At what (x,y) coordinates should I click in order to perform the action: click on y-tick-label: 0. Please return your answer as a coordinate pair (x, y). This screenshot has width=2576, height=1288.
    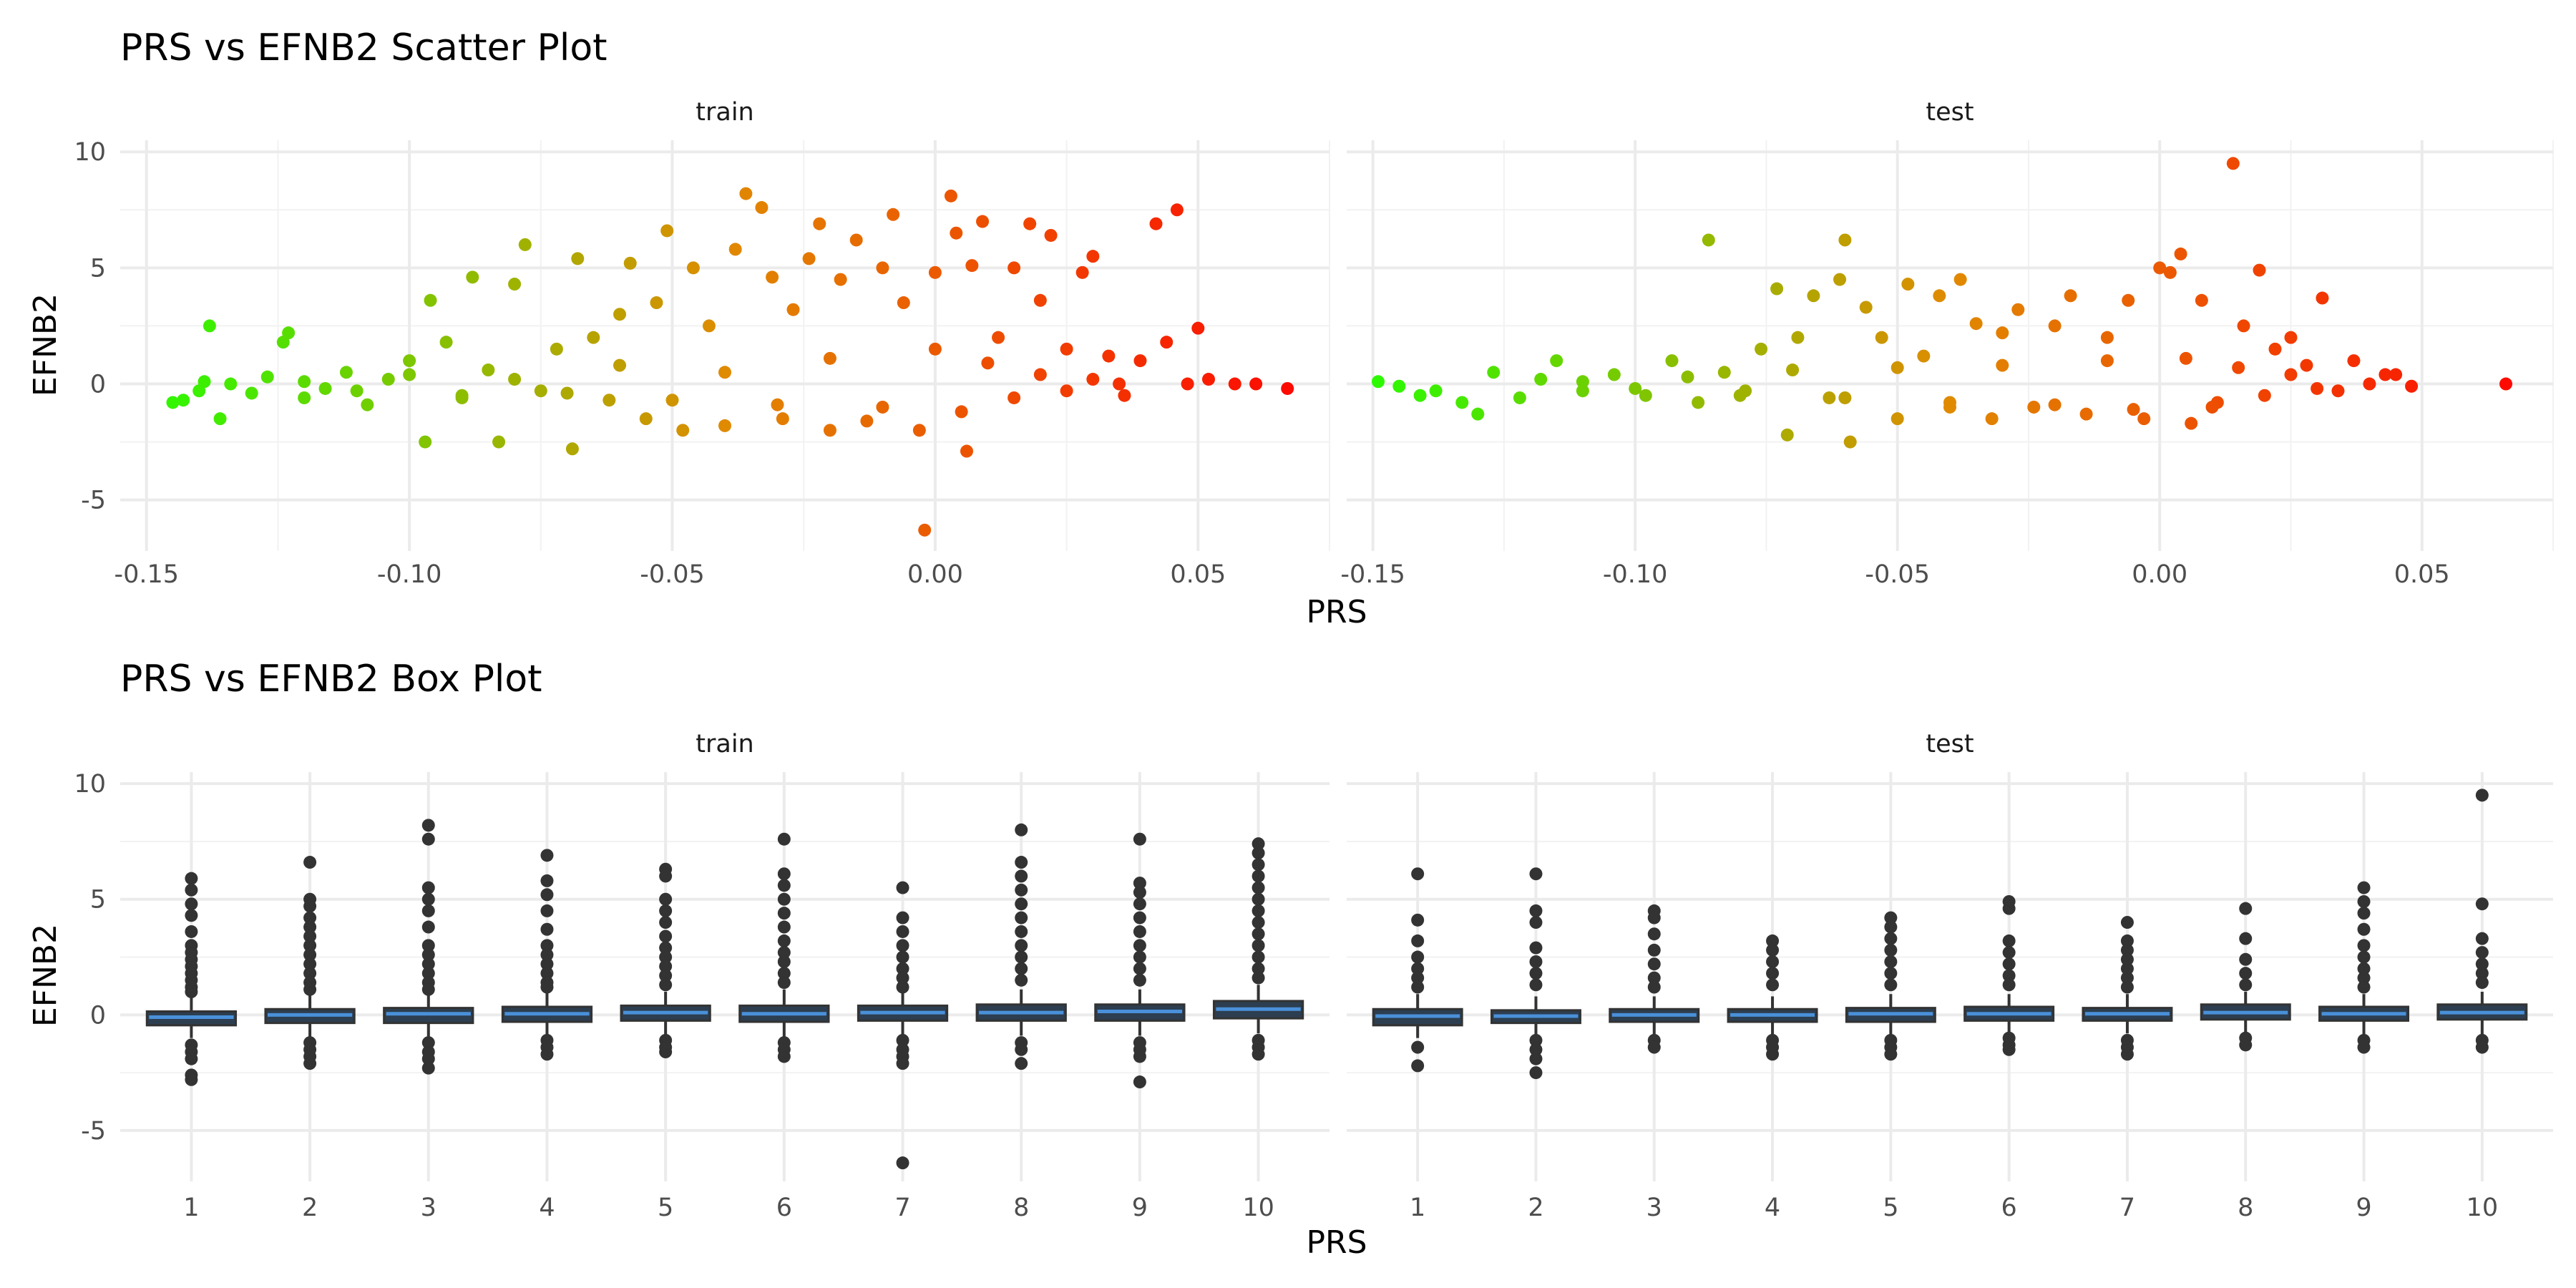
    Looking at the image, I should click on (98, 385).